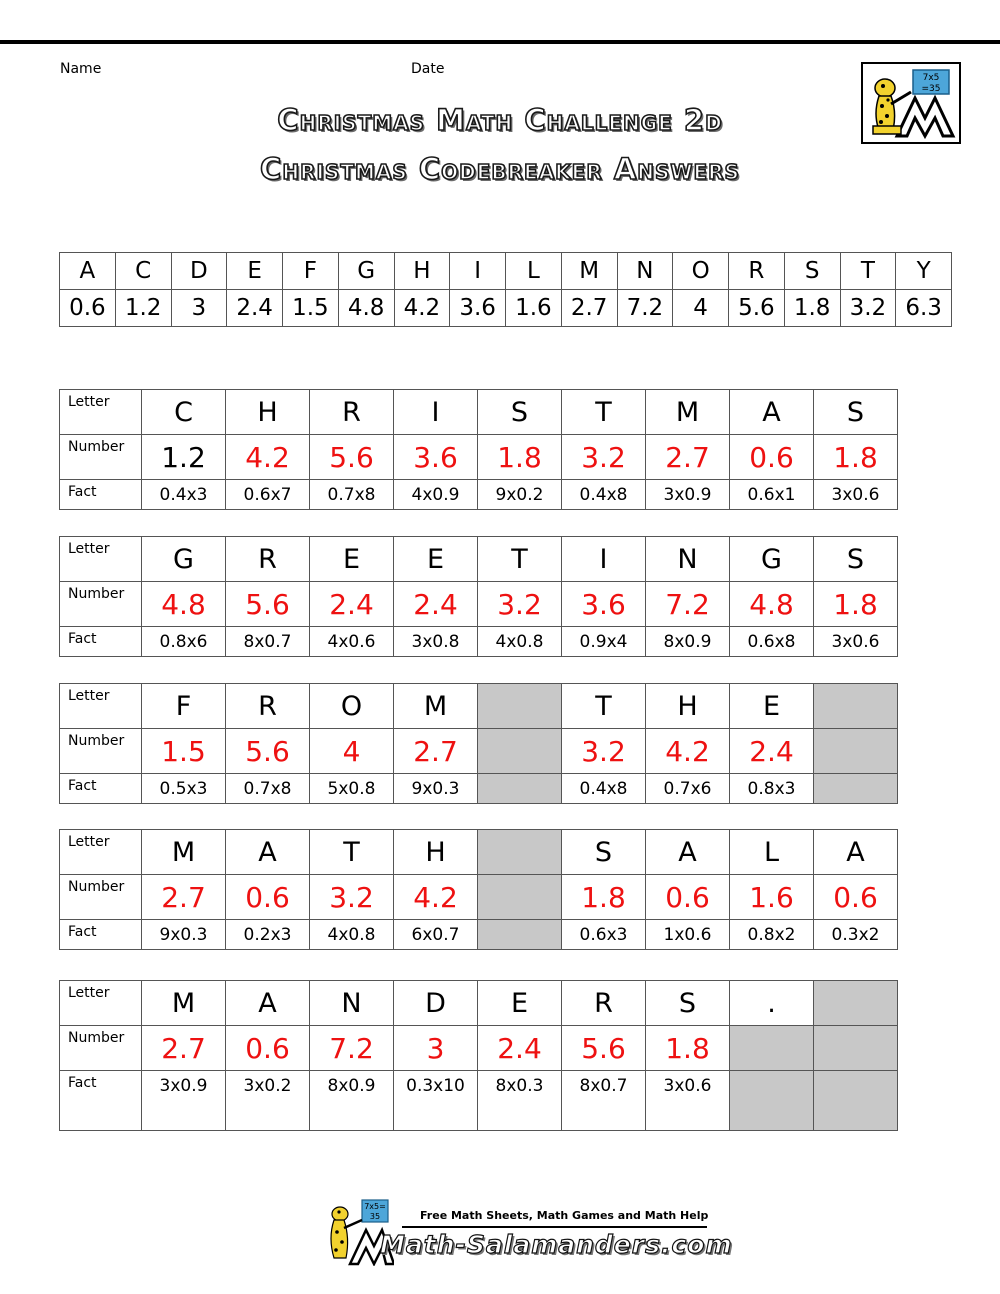 This screenshot has height=1294, width=1000. I want to click on fact-cell: 3x0.8, so click(435, 641).